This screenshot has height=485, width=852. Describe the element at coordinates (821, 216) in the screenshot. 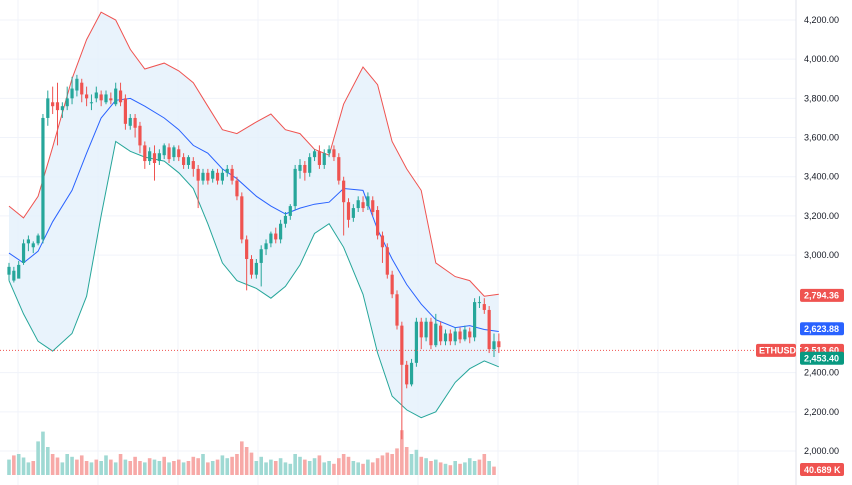

I see `y-tick-label: 3,200.00` at that location.